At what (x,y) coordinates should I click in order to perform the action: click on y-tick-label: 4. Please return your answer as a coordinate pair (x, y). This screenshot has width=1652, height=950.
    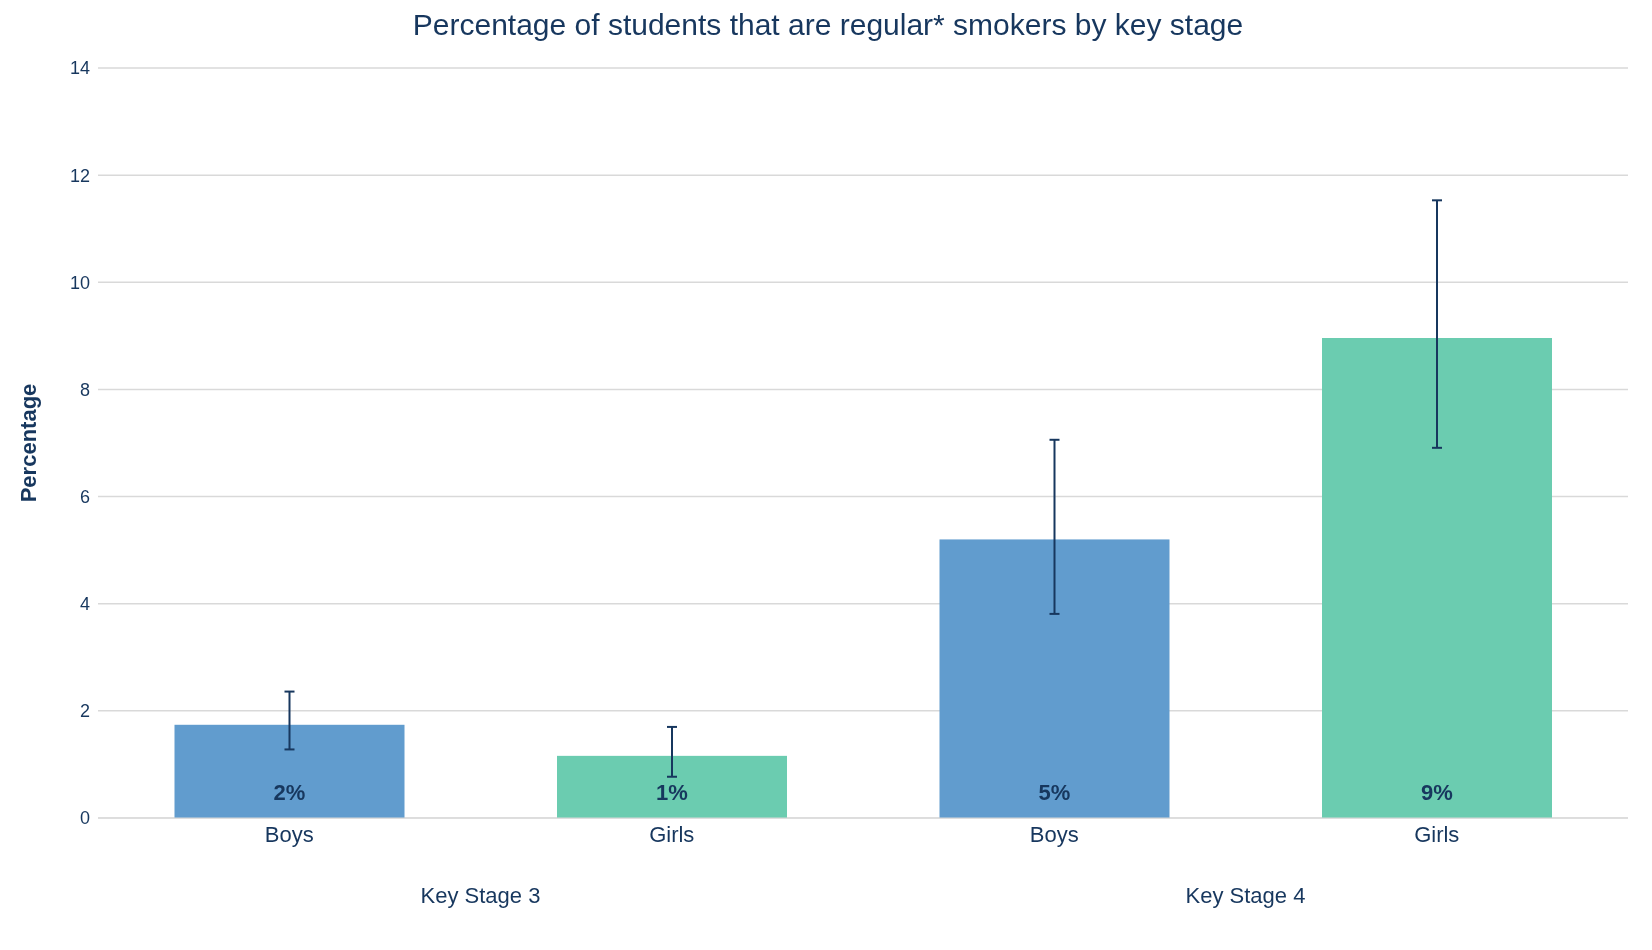
    Looking at the image, I should click on (84, 604).